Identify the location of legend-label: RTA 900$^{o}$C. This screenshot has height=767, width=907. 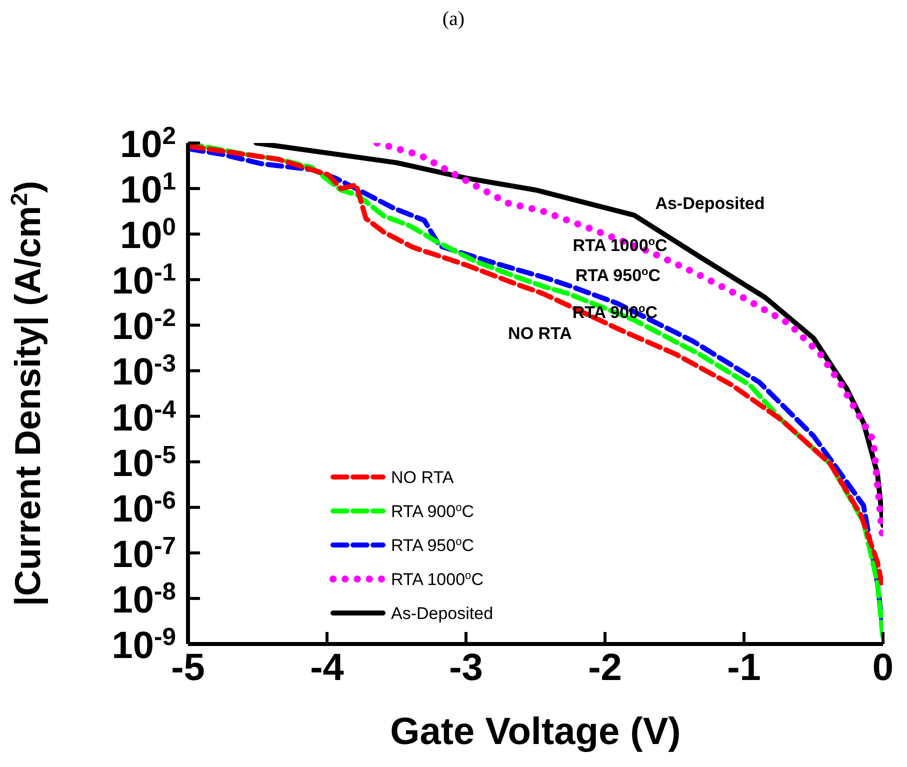
(432, 511).